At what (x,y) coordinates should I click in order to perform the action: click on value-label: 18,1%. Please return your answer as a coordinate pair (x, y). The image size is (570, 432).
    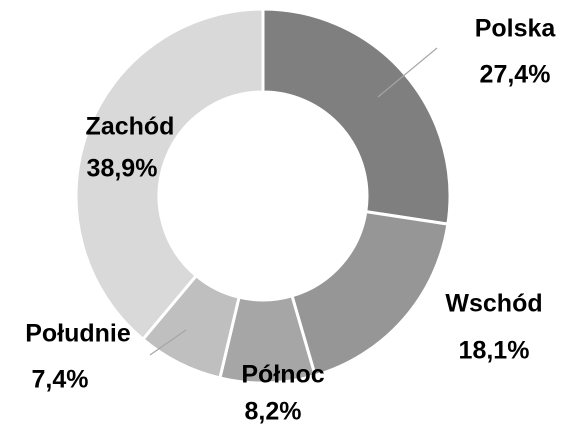
    Looking at the image, I should click on (494, 351).